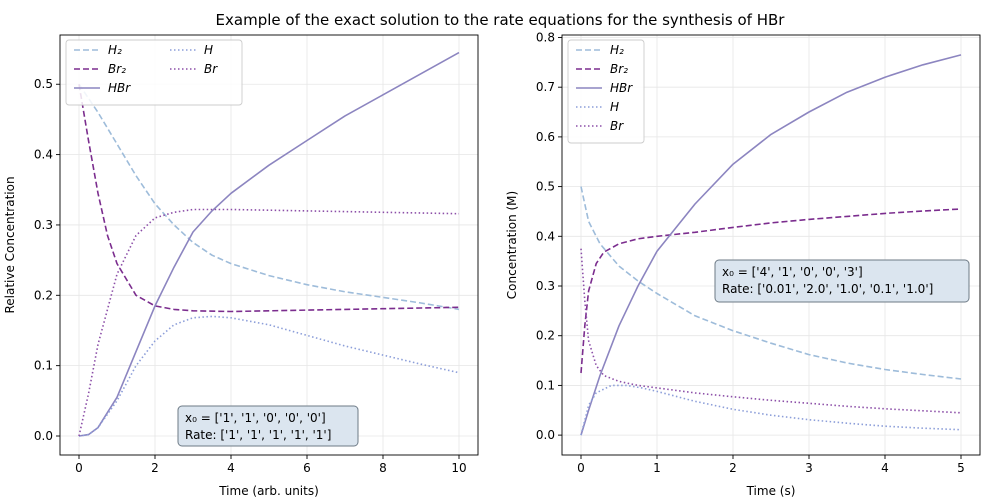  What do you see at coordinates (43, 366) in the screenshot?
I see `chart0-ytick-label-1: 0.1` at bounding box center [43, 366].